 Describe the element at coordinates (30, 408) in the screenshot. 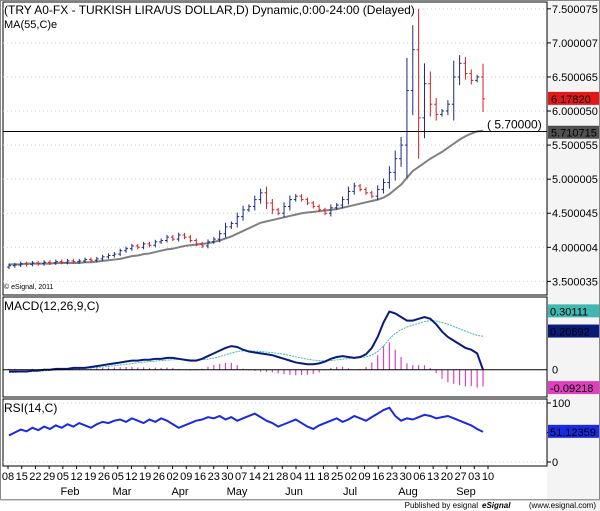

I see `rsi-label: RSI(14,C)` at that location.